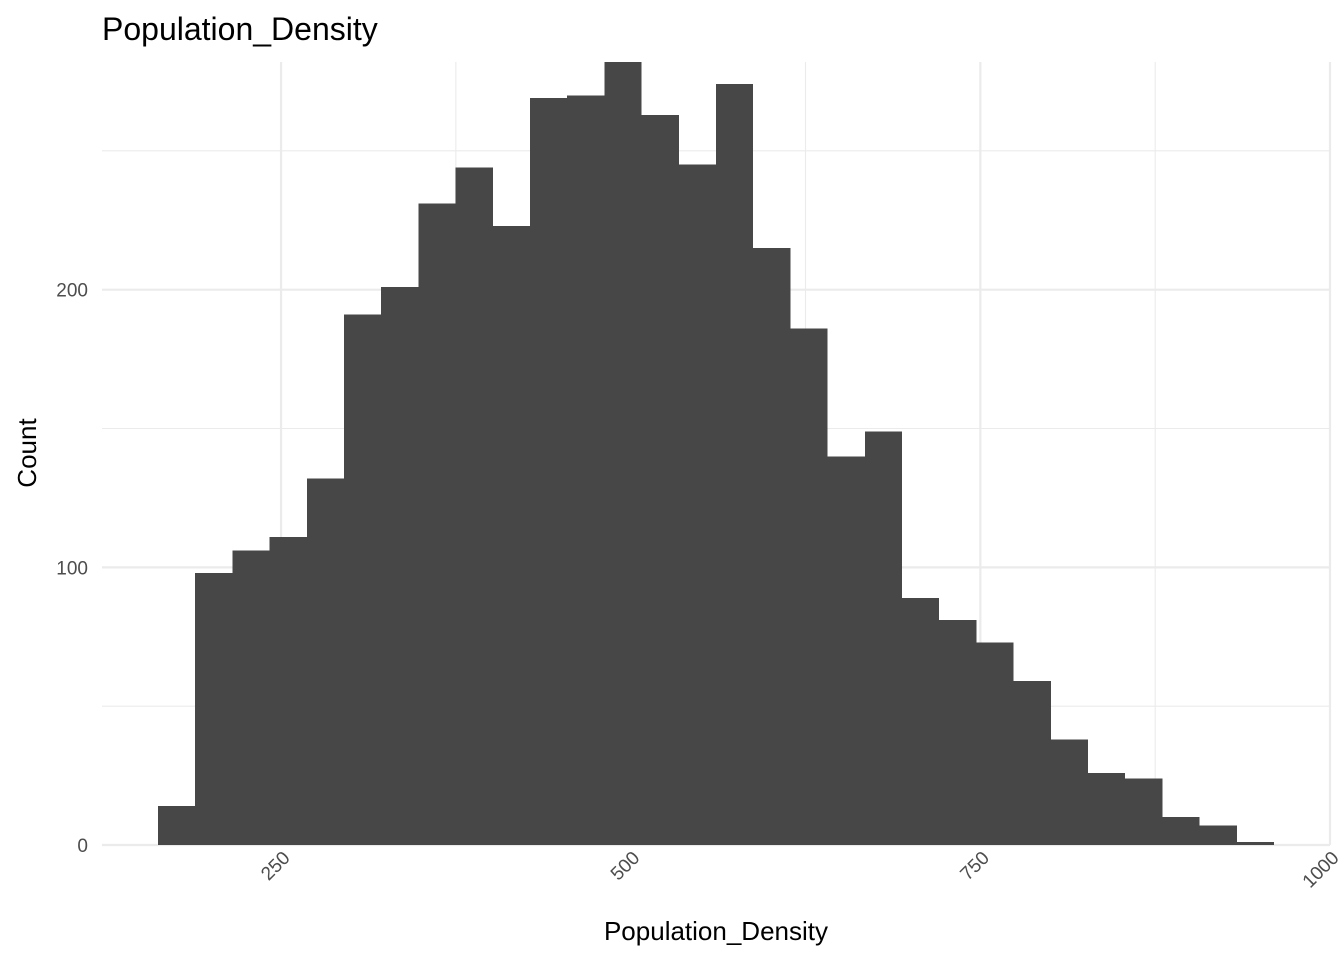 The image size is (1344, 960). What do you see at coordinates (800, 870) in the screenshot?
I see `x-axis-ticks: 250 500 750 1000` at bounding box center [800, 870].